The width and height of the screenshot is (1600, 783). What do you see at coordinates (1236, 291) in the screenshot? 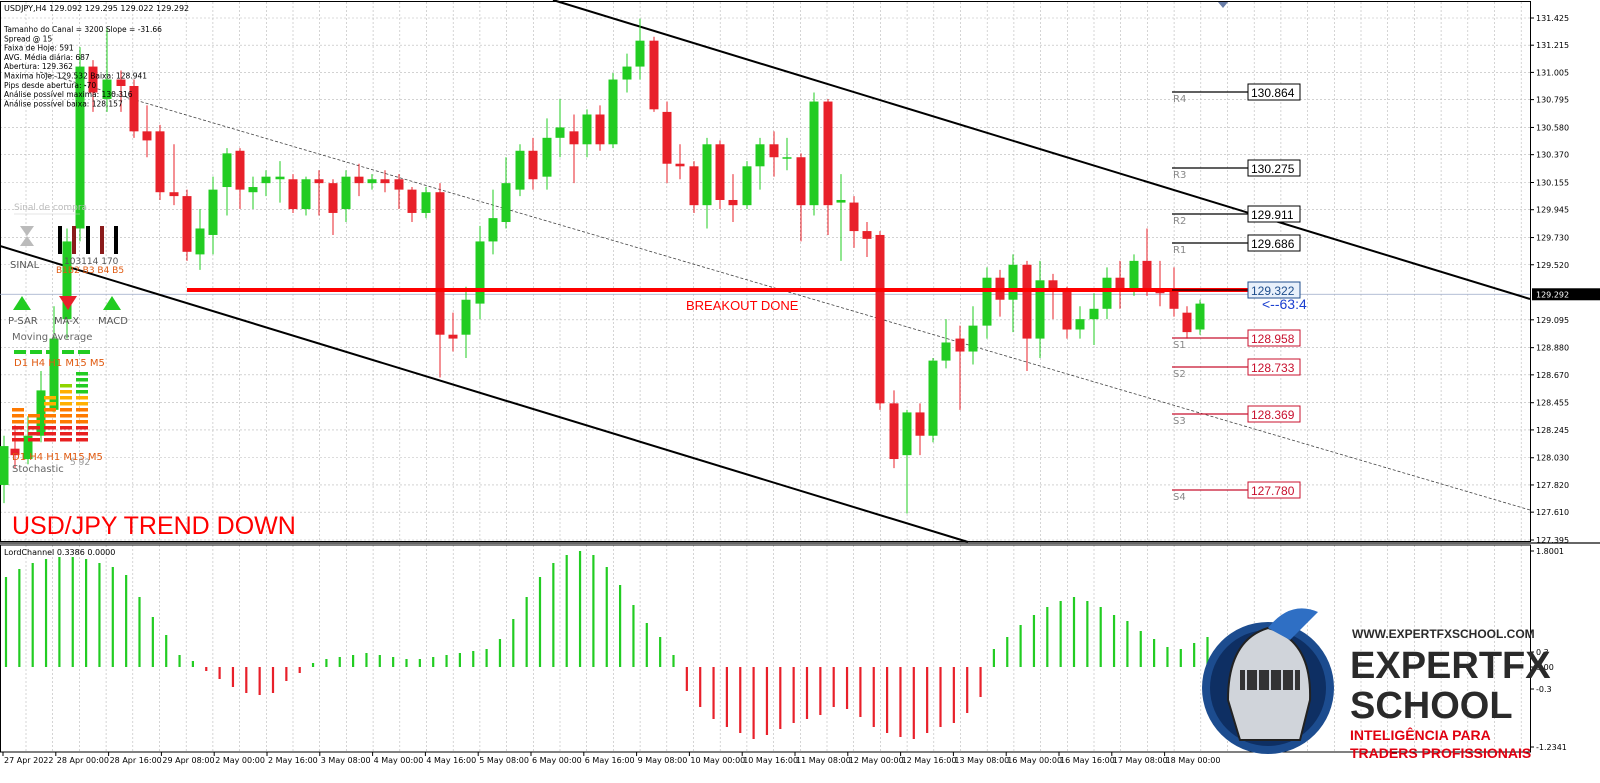
I see `pivot-levels` at bounding box center [1236, 291].